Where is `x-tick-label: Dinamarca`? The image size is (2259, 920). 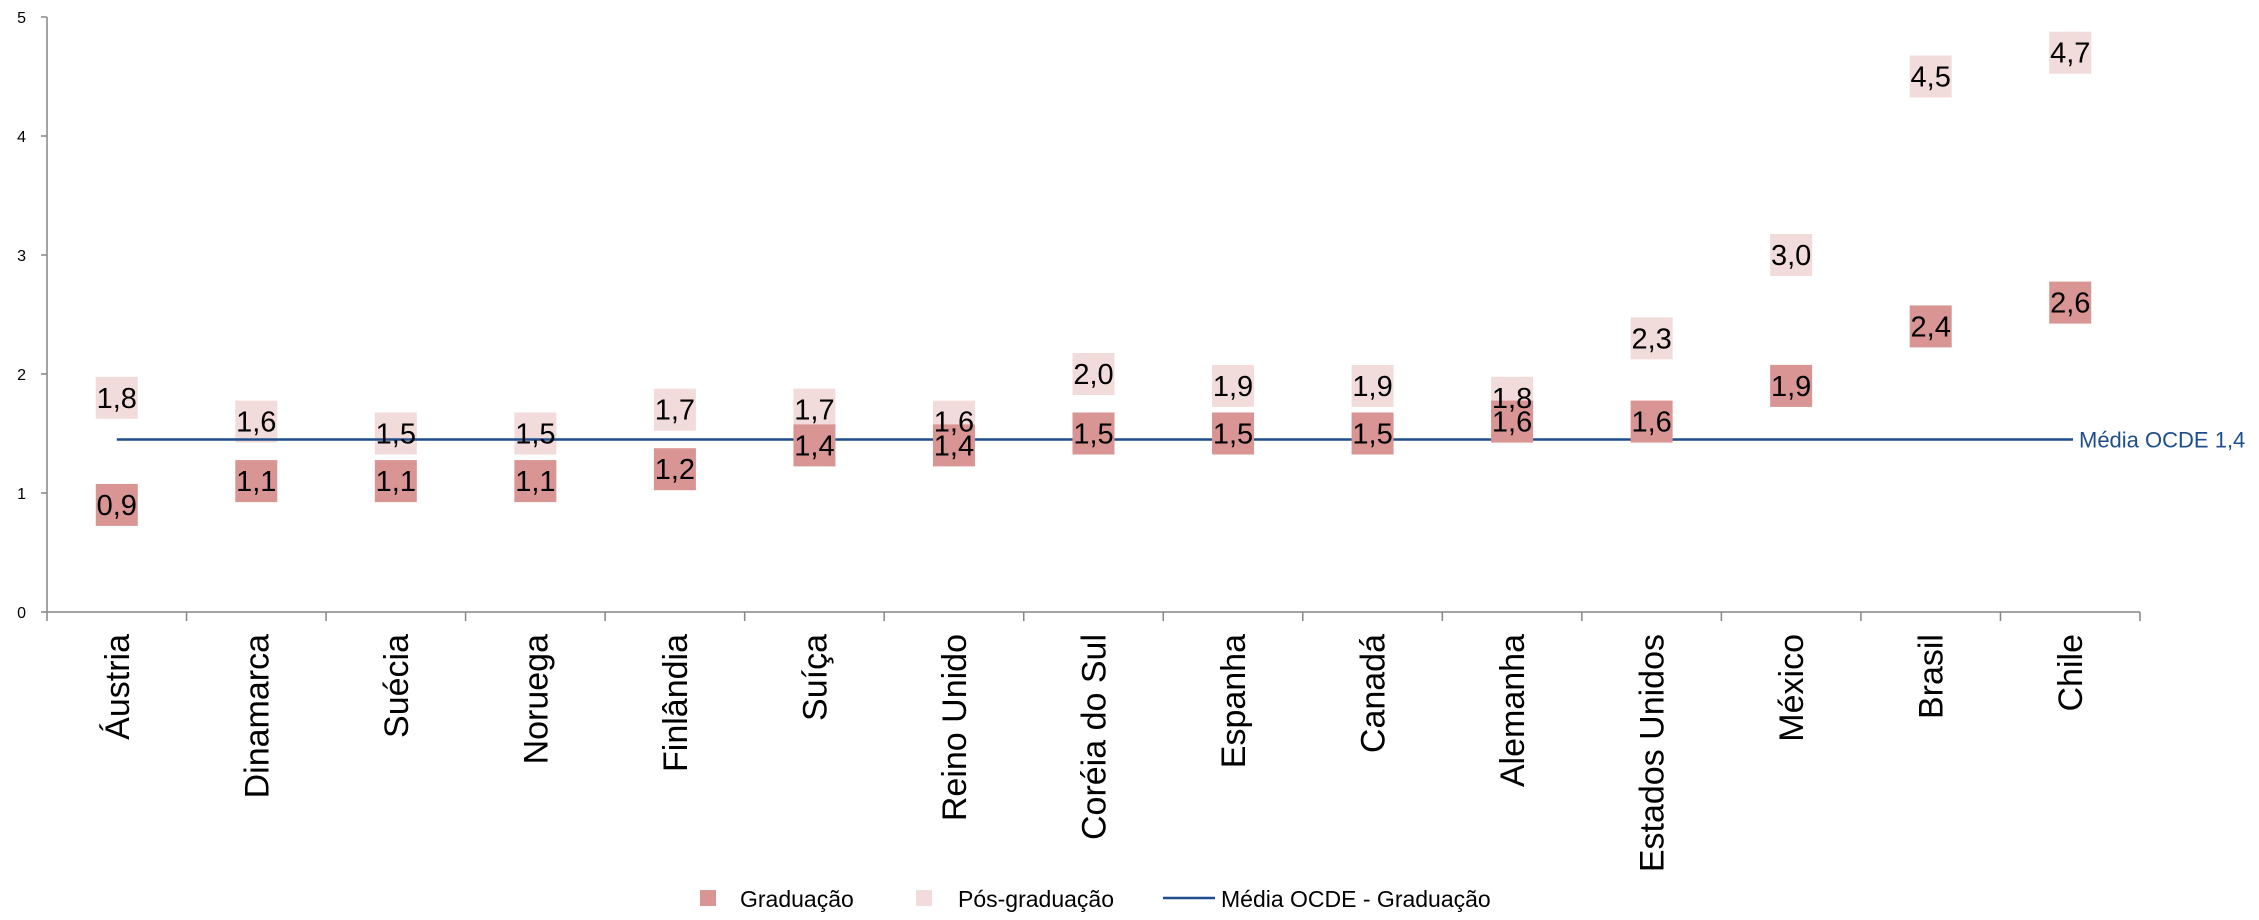
x-tick-label: Dinamarca is located at coordinates (257, 716).